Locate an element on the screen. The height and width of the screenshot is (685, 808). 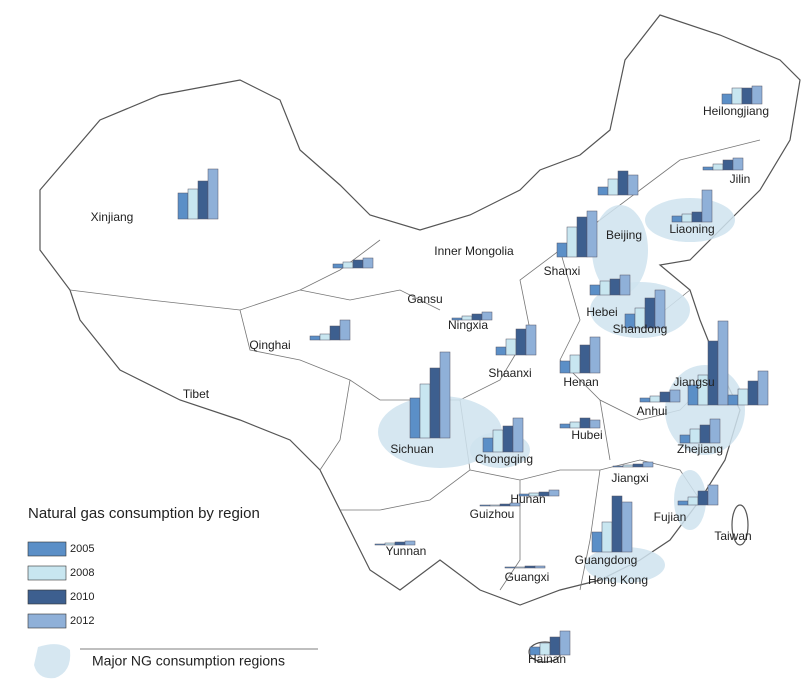
legend-label: 2012 is located at coordinates (82, 621).